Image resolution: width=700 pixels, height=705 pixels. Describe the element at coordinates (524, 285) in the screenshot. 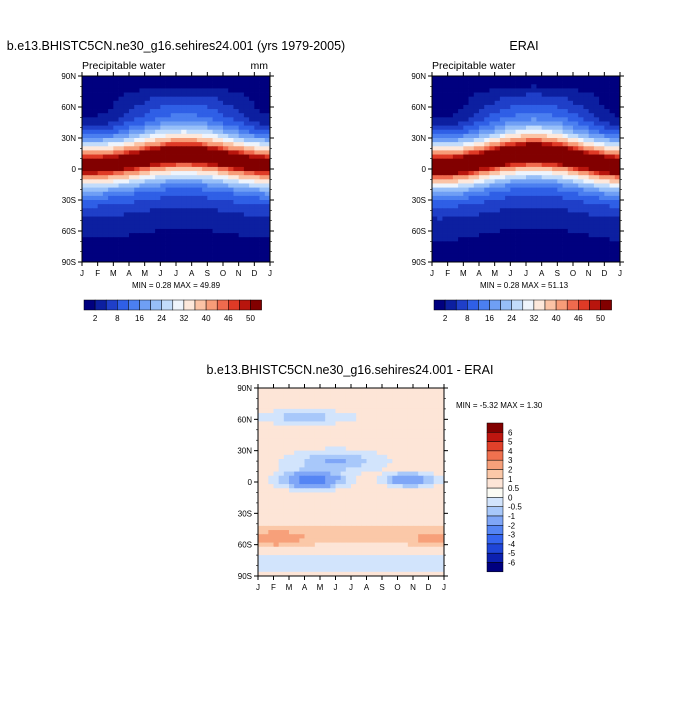

I see `panel-obs-minmax: MIN = 0.28 MAX = 51.13` at that location.